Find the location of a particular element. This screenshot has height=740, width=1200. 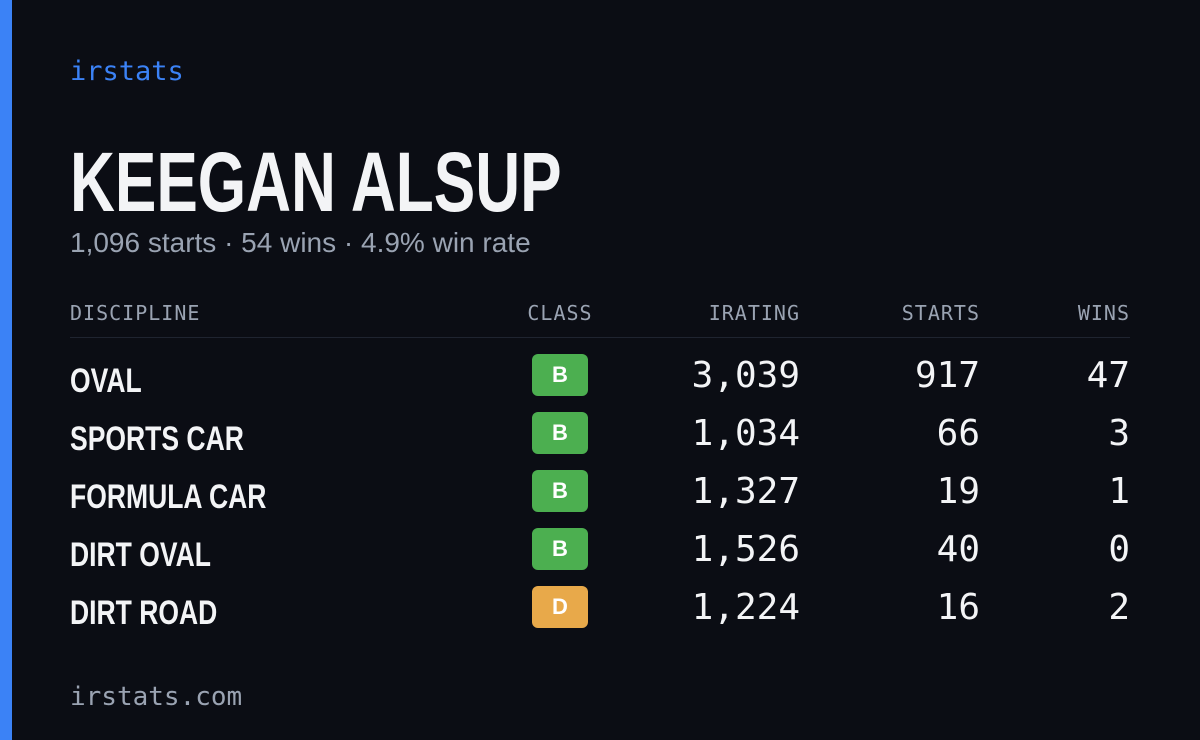

class-badge: D is located at coordinates (560, 607).